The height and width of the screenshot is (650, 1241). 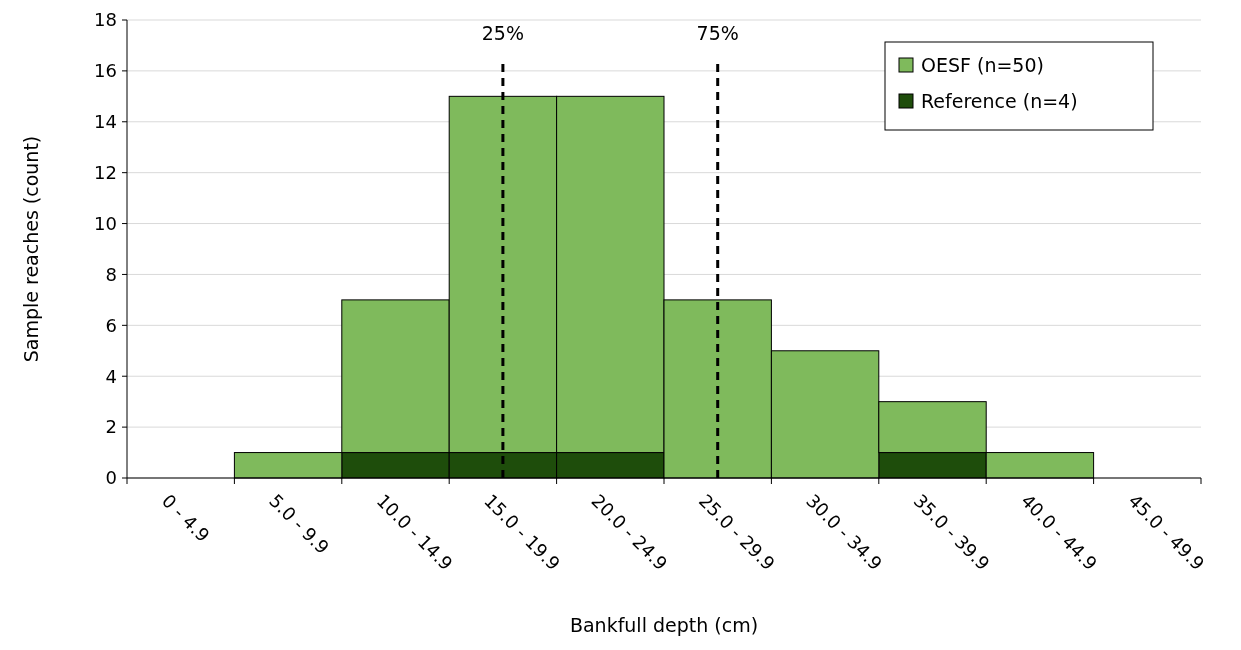 I want to click on ref-line-label: 75%, so click(x=717, y=33).